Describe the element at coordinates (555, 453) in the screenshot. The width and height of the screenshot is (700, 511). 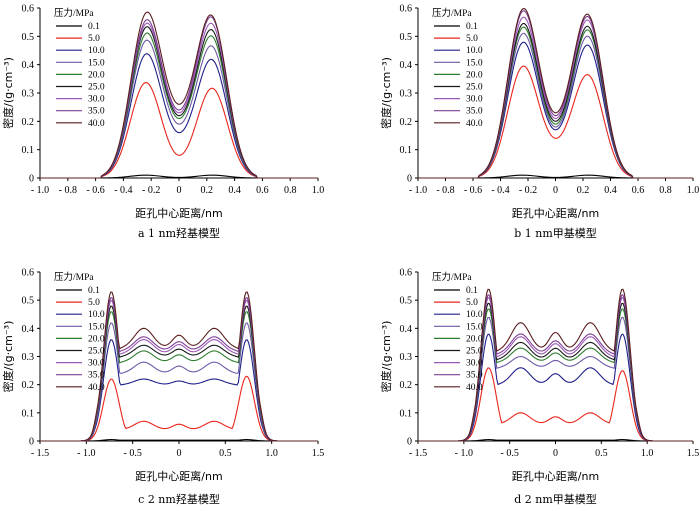
I see `x-tick-label: 0` at that location.